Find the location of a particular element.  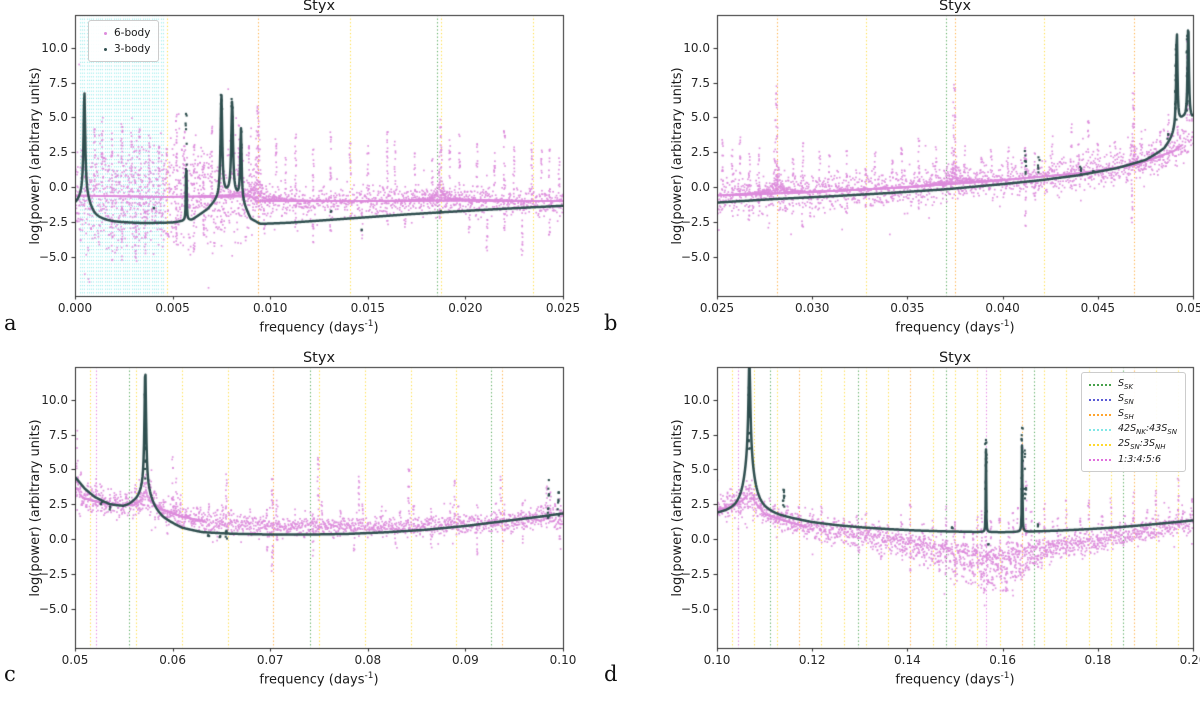

marker-swatch-three_body is located at coordinates (105, 49).